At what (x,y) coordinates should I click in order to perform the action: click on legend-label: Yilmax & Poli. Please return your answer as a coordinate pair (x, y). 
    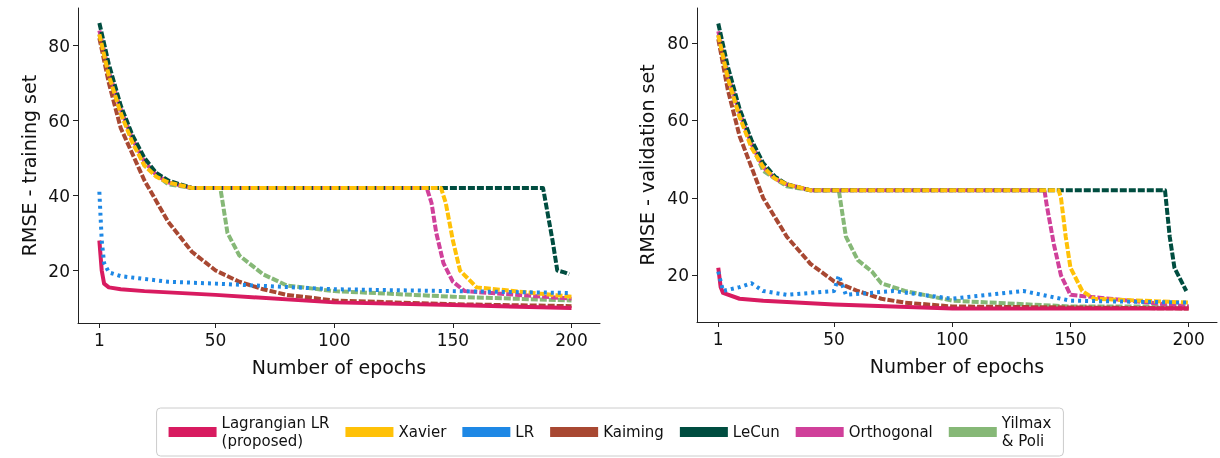
    Looking at the image, I should click on (1026, 432).